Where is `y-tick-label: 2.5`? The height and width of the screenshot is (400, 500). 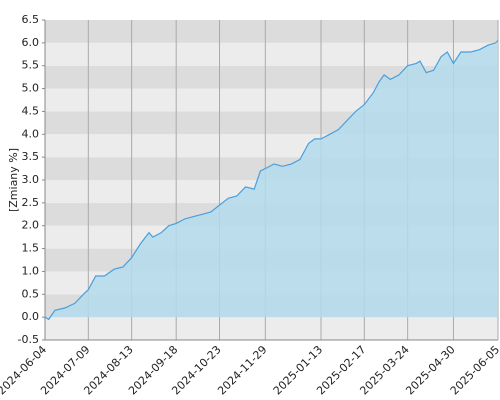
y-tick-label: 2.5 is located at coordinates (31, 202).